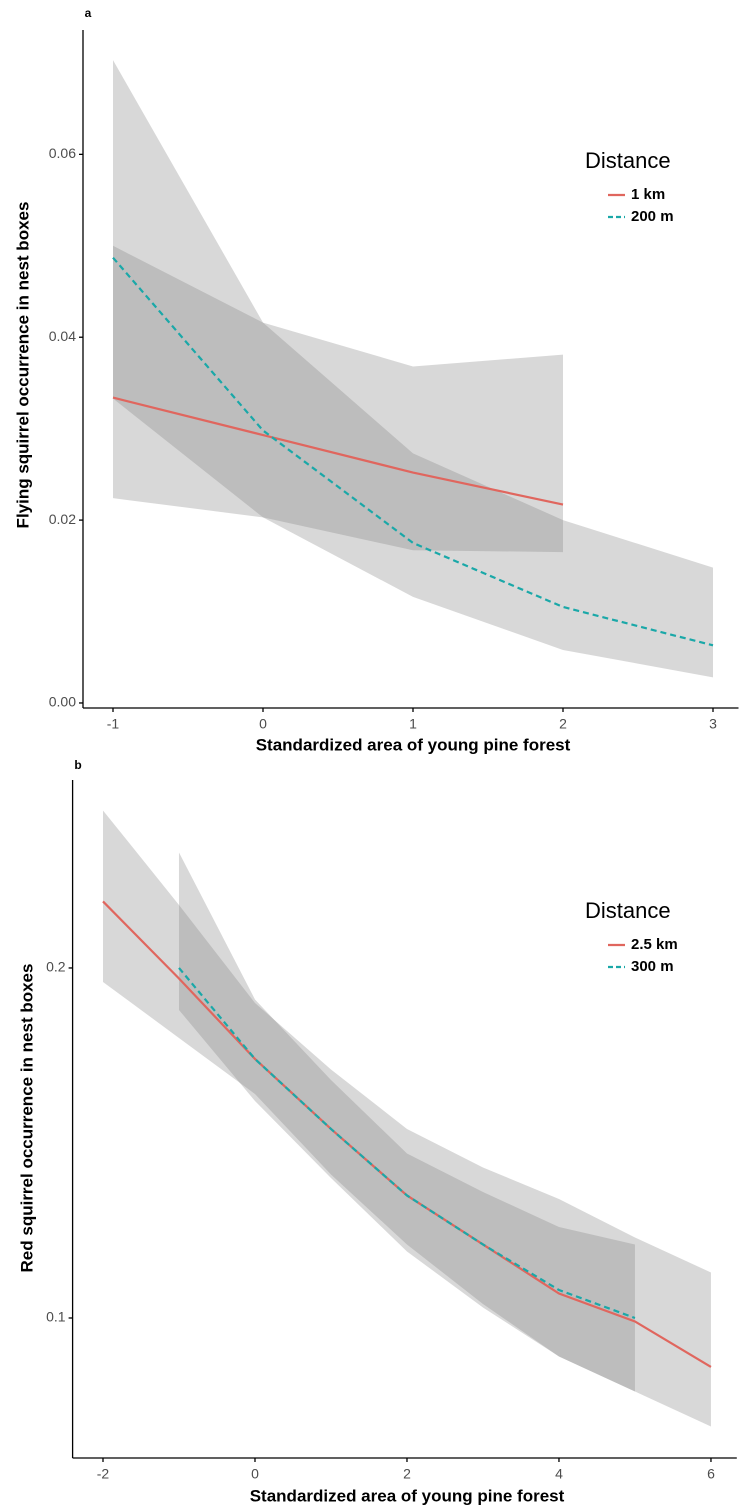 The image size is (739, 1511). I want to click on y-tick-label: 0.00, so click(62, 702).